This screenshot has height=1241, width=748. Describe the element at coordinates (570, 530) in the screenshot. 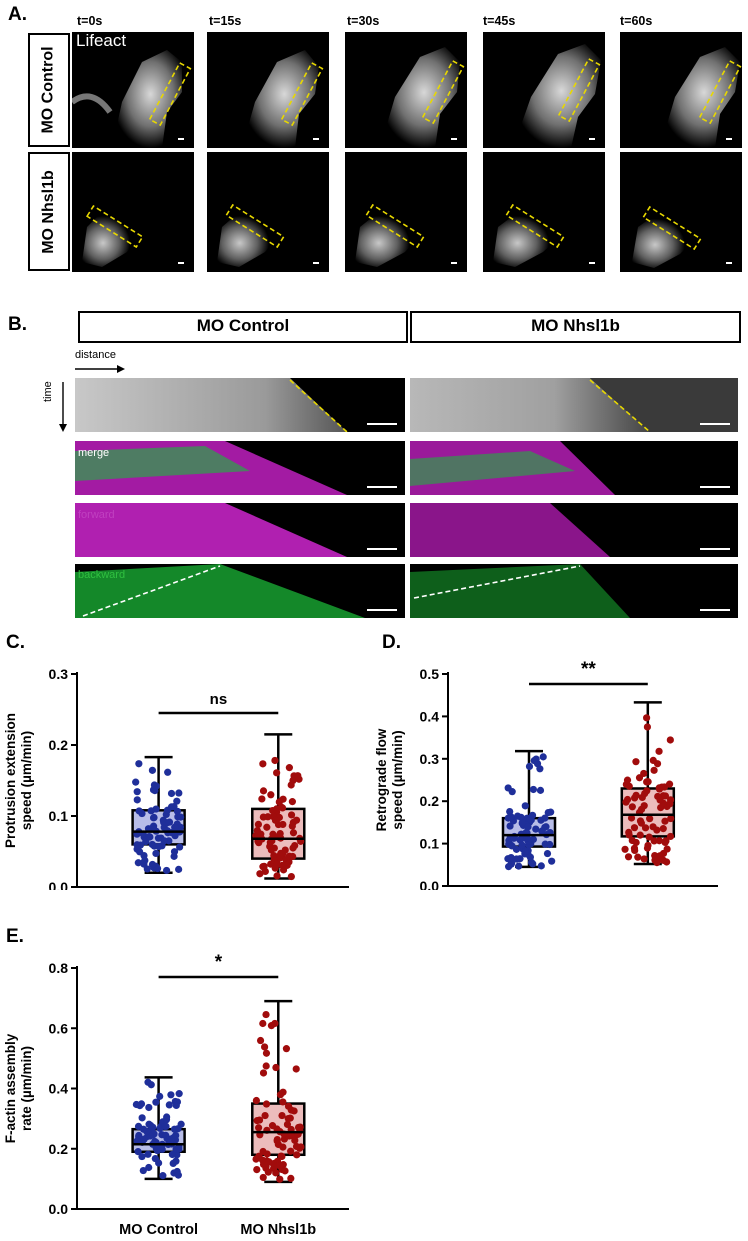

I see `kymograph-nhsl1b-forward-image` at that location.